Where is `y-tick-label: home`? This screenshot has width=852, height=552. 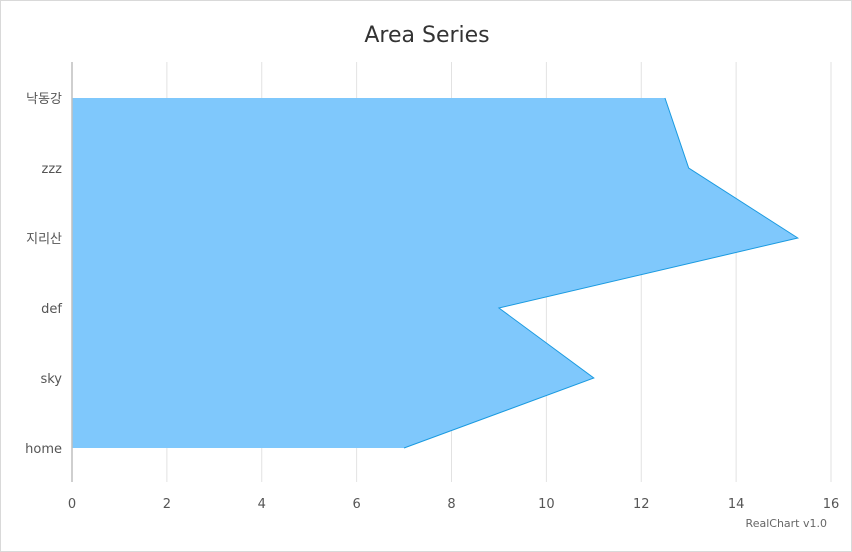 y-tick-label: home is located at coordinates (43, 449).